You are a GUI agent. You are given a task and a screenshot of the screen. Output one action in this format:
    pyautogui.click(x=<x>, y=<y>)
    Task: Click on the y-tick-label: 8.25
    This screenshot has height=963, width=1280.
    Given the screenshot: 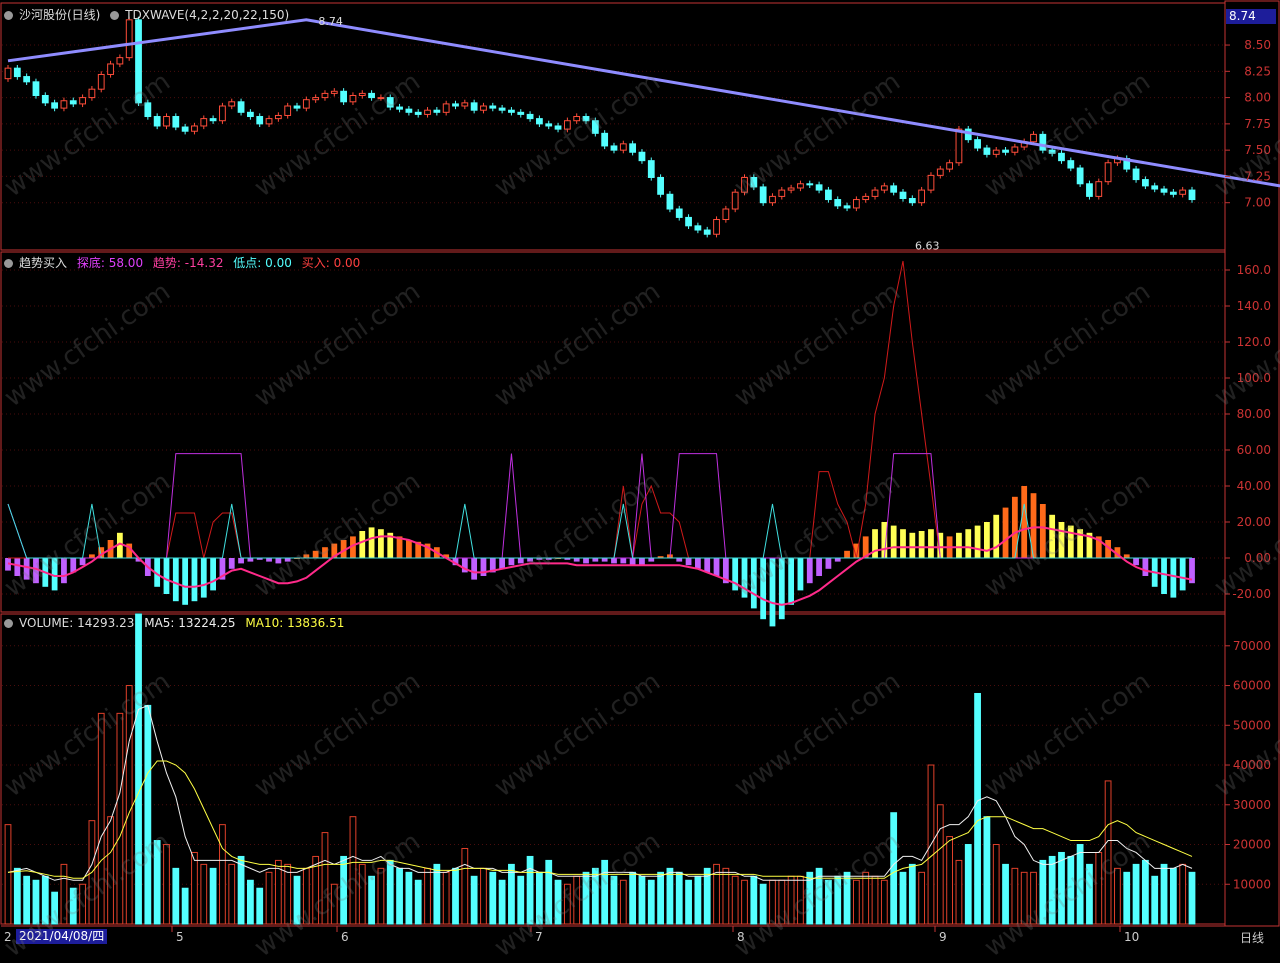 What is the action you would take?
    pyautogui.click(x=1257, y=71)
    